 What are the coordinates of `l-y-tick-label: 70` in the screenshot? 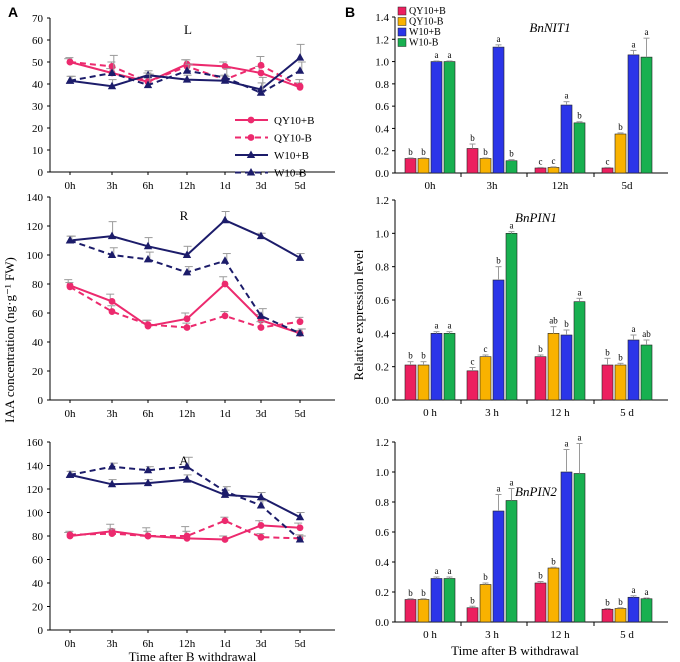 It's located at (38, 19).